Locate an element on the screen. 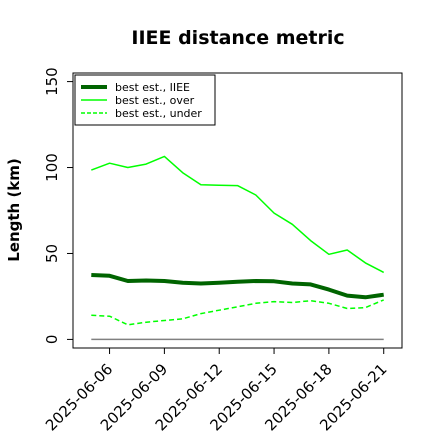 Image resolution: width=440 pixels, height=440 pixels. y-tick-label: 0 is located at coordinates (52, 340).